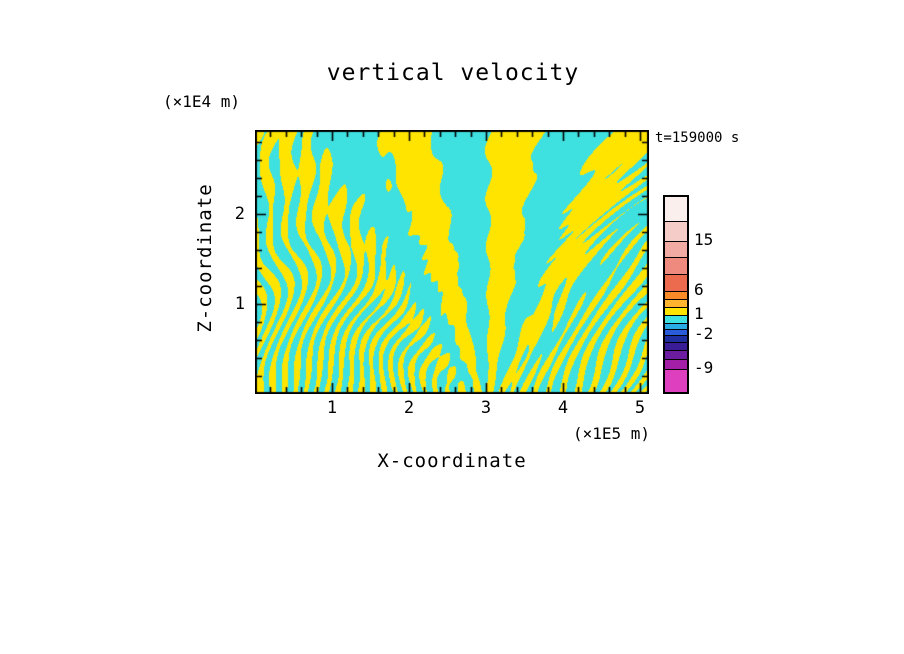 This screenshot has width=904, height=654. Describe the element at coordinates (239, 214) in the screenshot. I see `y-tick-label: 2` at that location.